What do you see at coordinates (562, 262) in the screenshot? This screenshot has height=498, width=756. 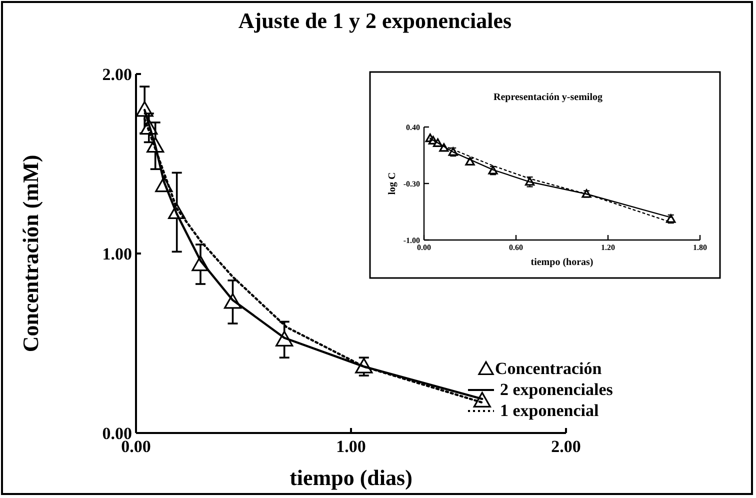 I see `x-axis-title: tiempo (horas)` at bounding box center [562, 262].